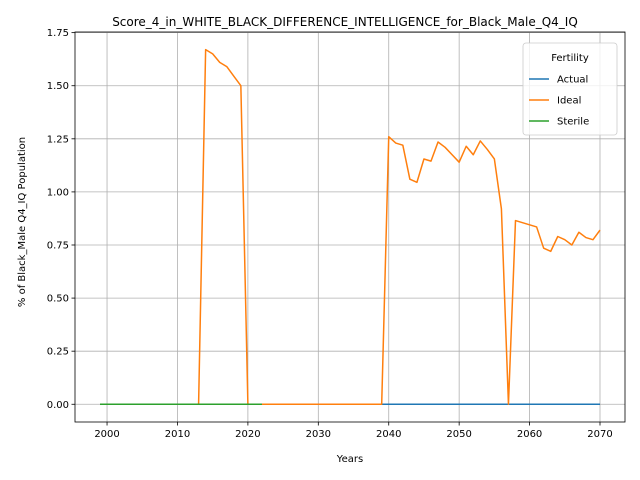 The width and height of the screenshot is (640, 480). Describe the element at coordinates (22, 222) in the screenshot. I see `y-axis-label: % of Black_Male Q4_IQ Population` at that location.